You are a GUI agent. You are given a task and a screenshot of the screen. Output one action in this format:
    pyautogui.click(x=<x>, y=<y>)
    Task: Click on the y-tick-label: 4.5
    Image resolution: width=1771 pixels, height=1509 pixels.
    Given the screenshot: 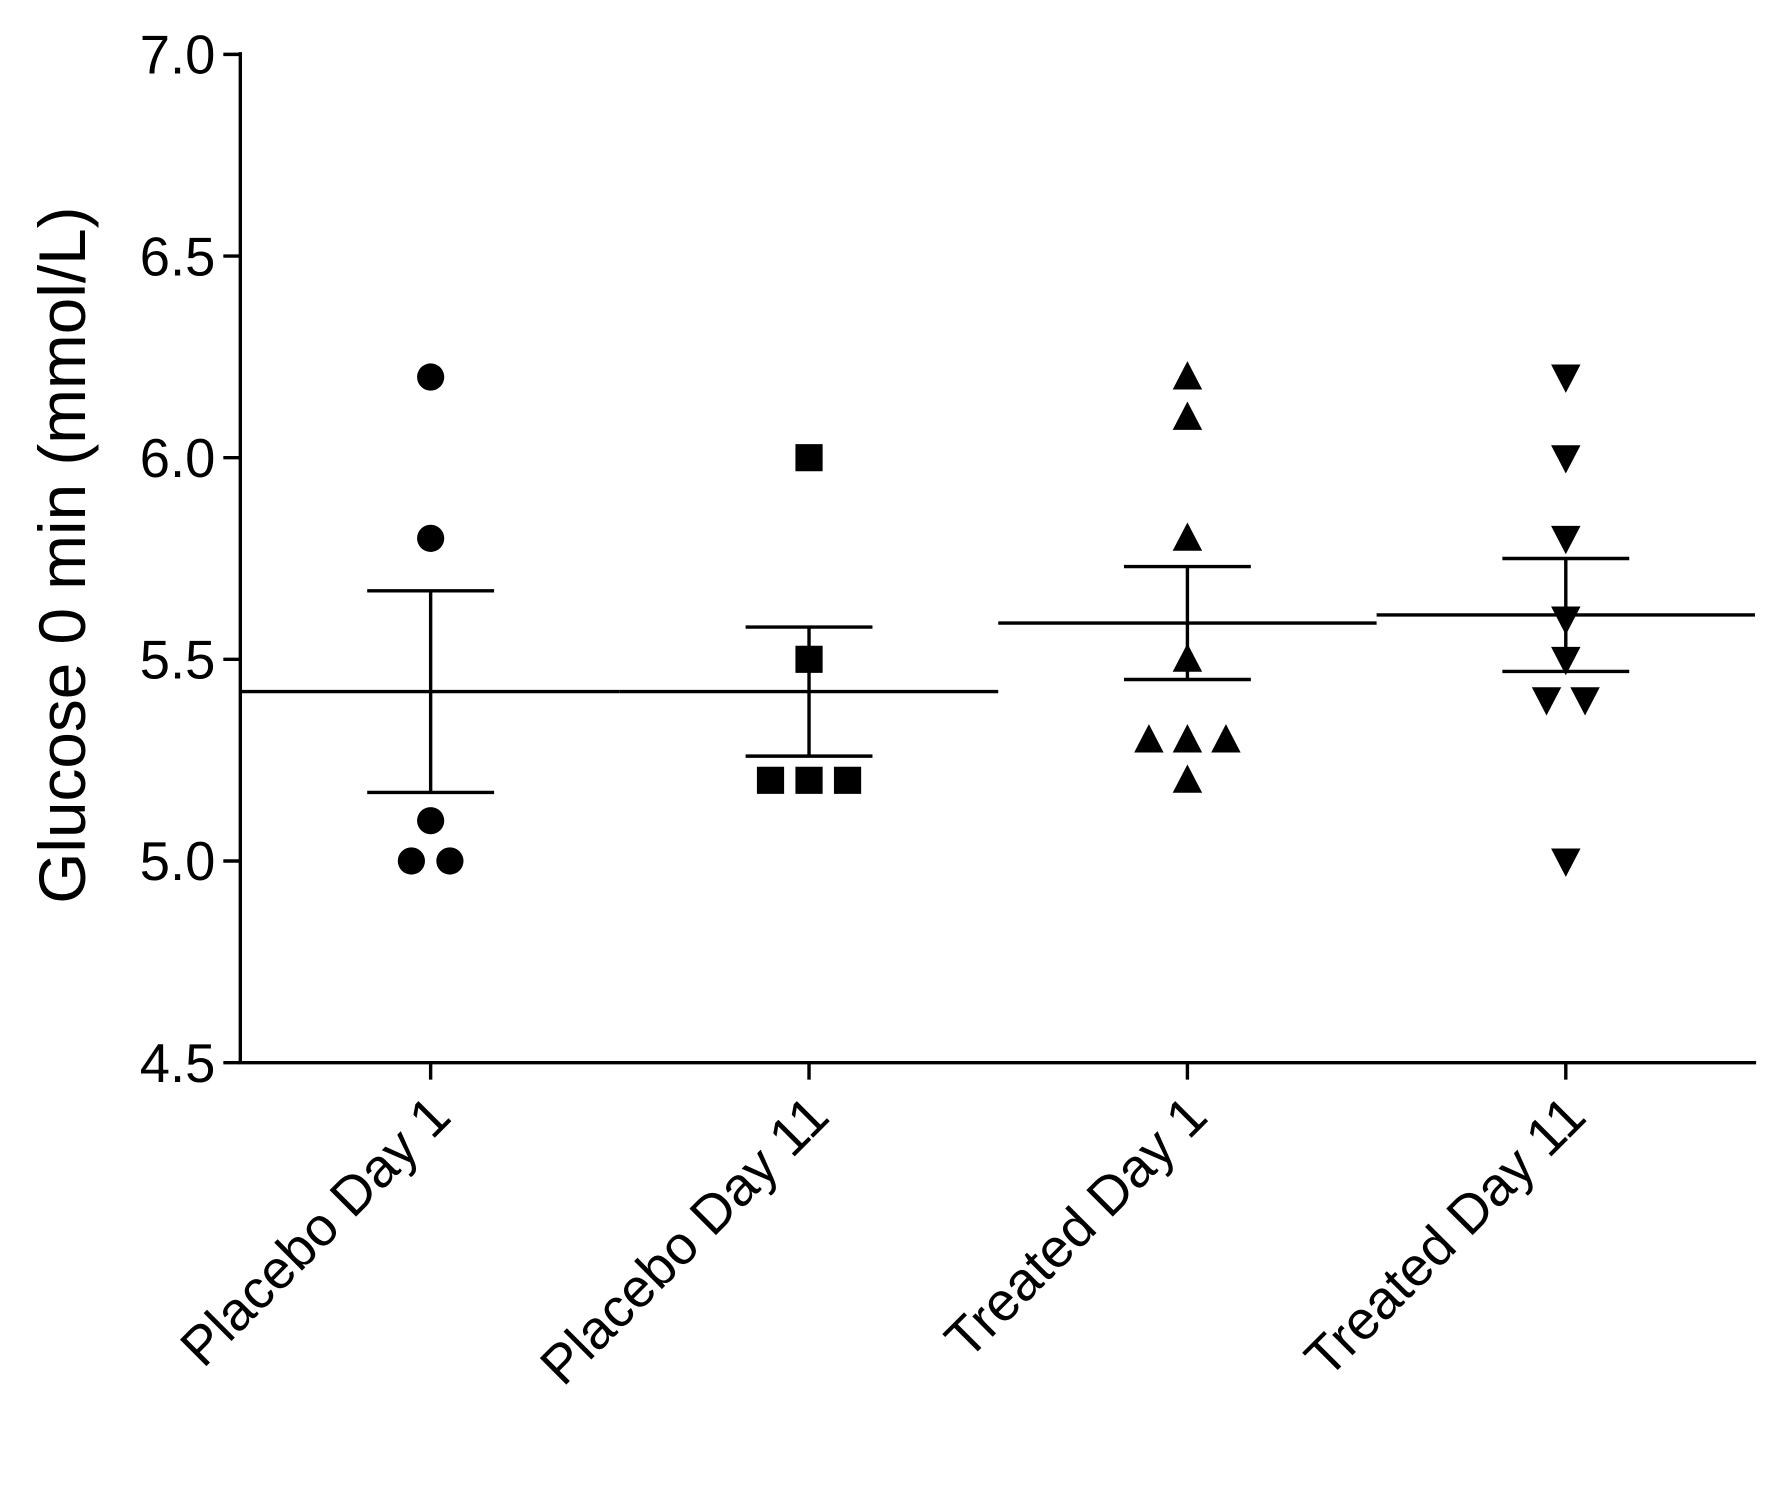 What is the action you would take?
    pyautogui.click(x=178, y=1063)
    